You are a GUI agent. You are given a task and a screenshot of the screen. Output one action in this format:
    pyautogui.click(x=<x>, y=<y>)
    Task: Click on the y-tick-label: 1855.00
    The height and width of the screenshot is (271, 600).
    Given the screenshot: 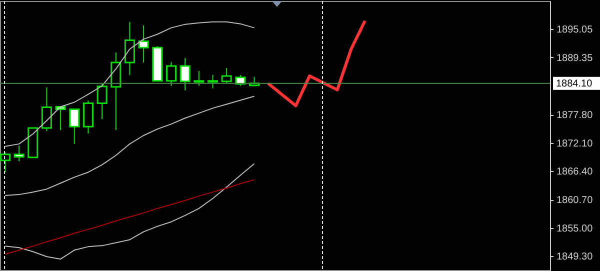 What is the action you would take?
    pyautogui.click(x=575, y=228)
    